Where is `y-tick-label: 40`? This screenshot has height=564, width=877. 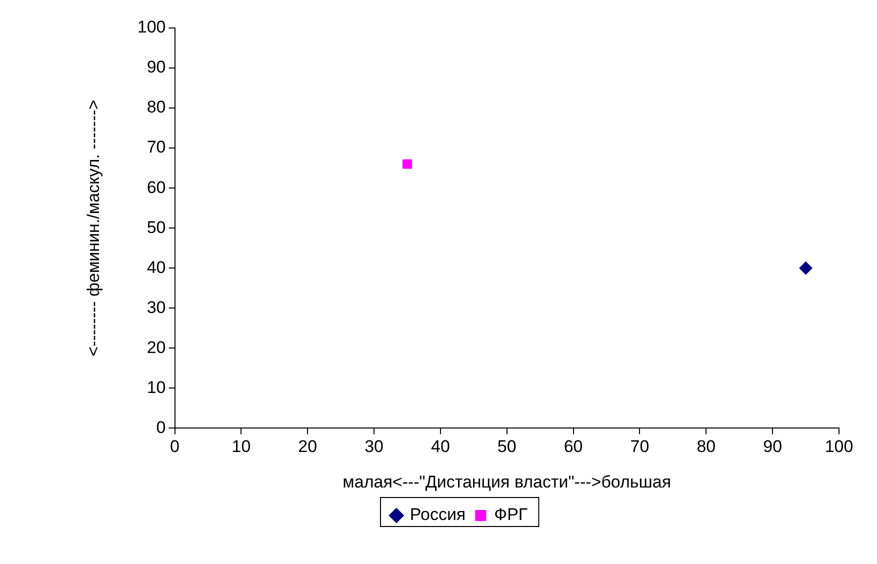 y-tick-label: 40 is located at coordinates (156, 267).